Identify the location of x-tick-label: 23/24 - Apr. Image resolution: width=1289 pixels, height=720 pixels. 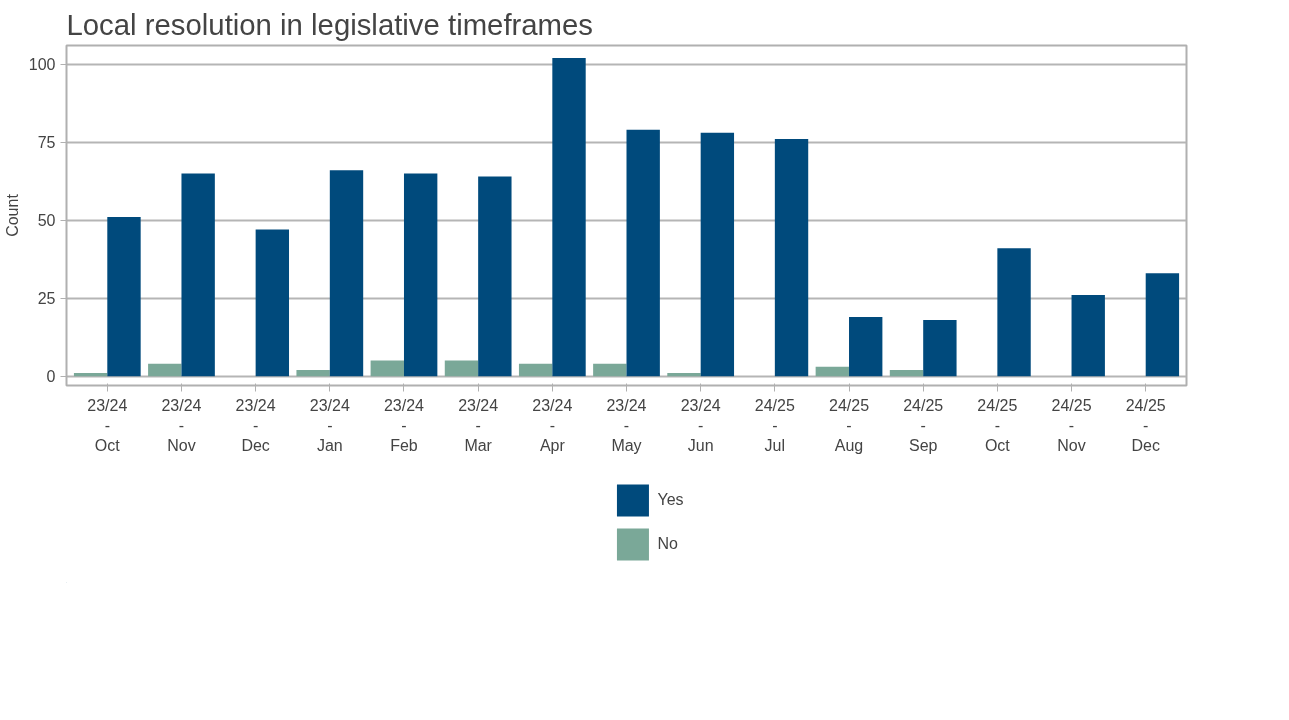
(552, 425).